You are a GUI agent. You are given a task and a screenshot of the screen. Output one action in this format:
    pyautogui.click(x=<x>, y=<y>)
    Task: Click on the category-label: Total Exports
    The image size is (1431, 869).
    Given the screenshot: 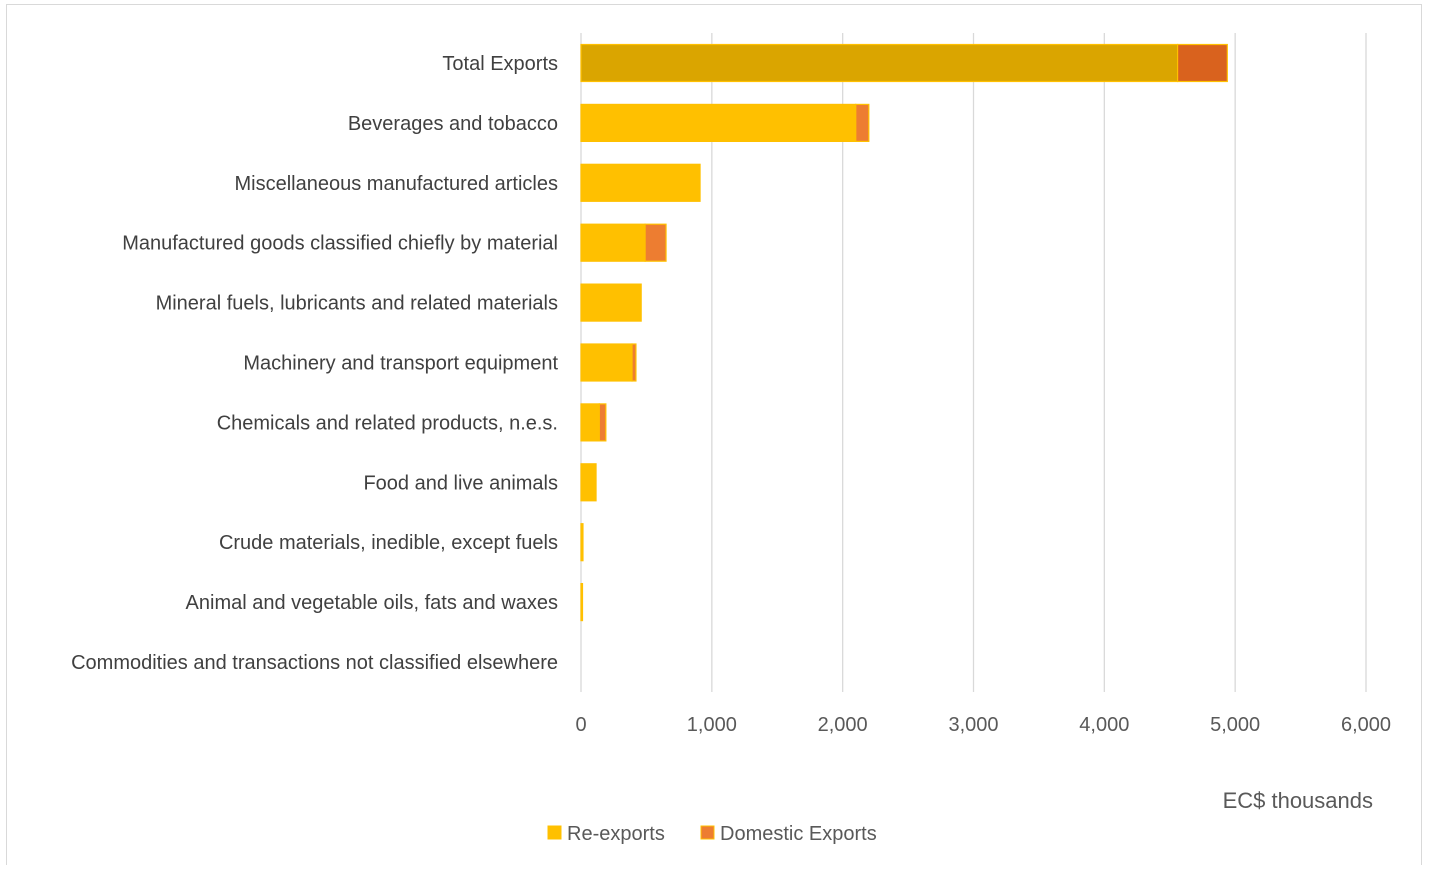 What is the action you would take?
    pyautogui.click(x=500, y=64)
    